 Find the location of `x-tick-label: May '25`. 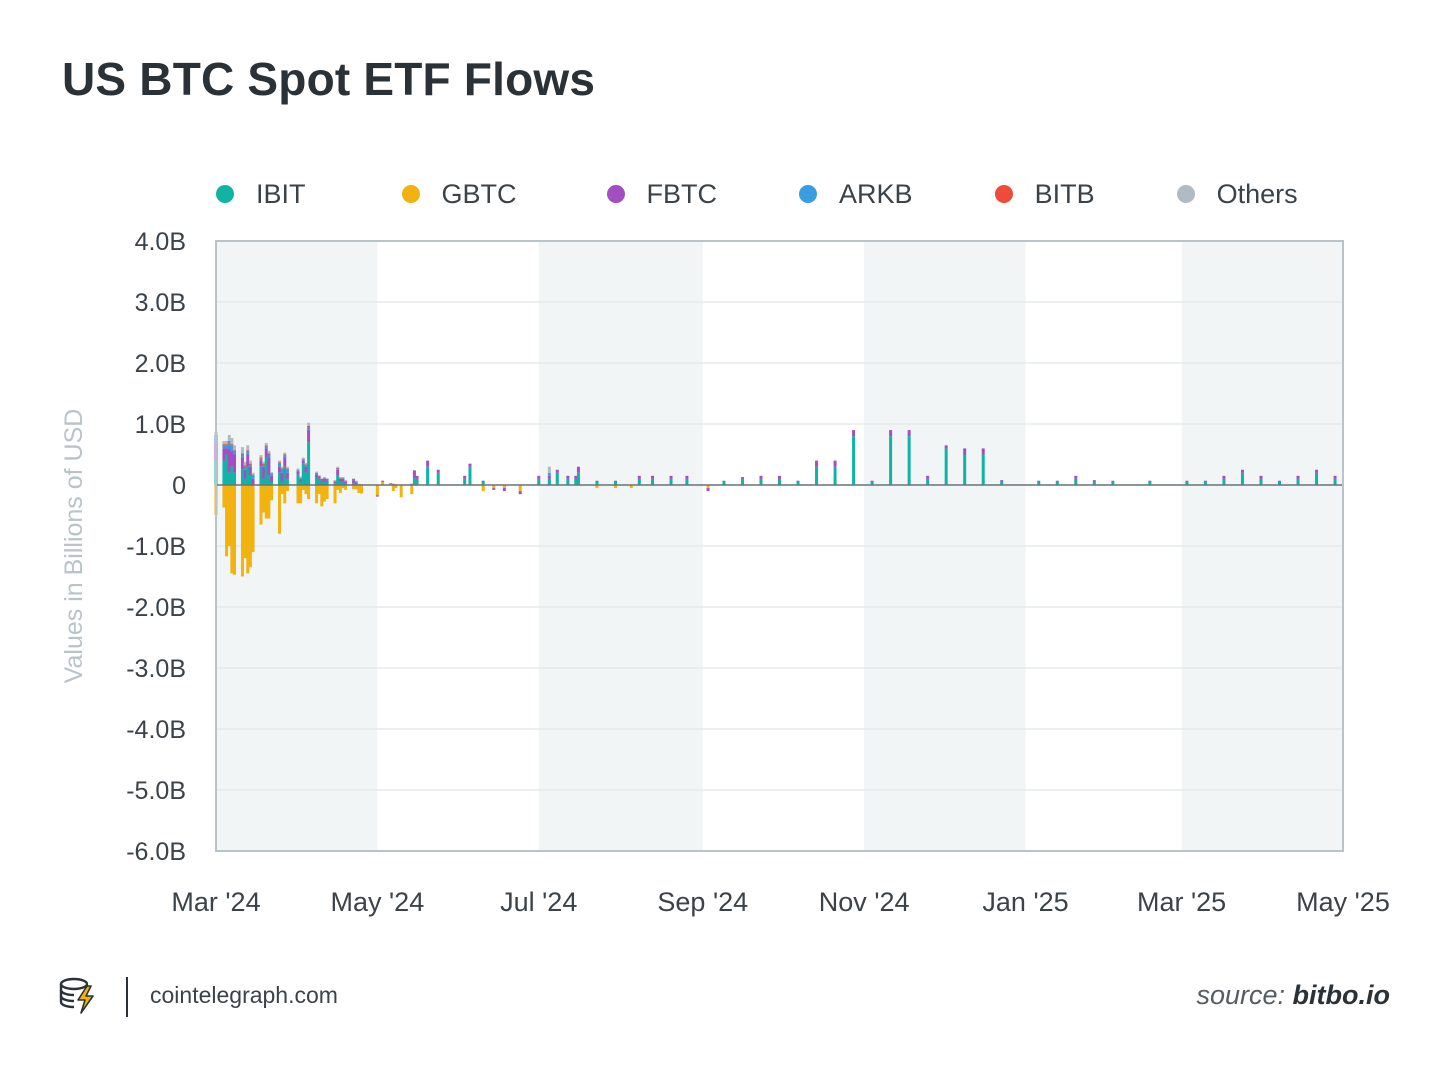

x-tick-label: May '25 is located at coordinates (1343, 902).